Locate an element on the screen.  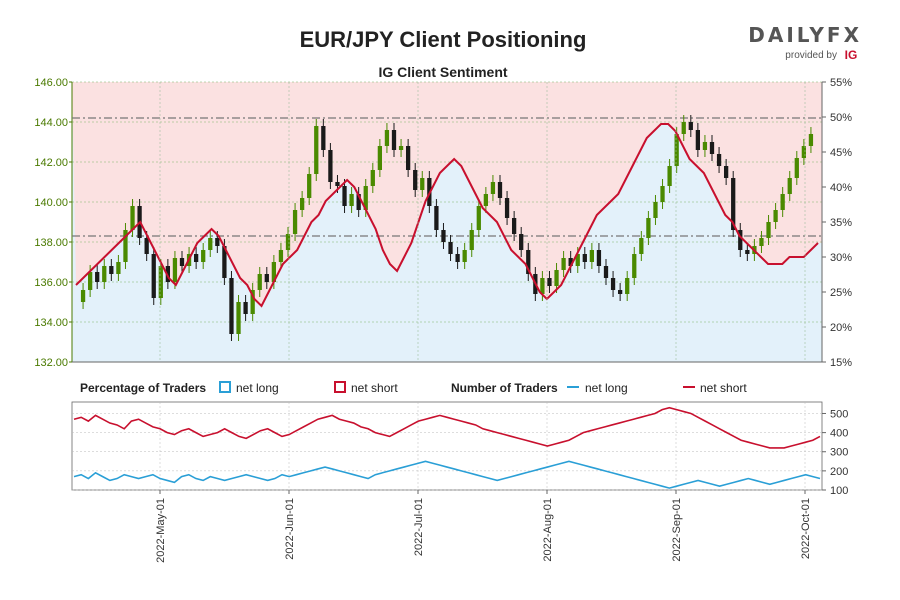
right-tick-label: 25% is located at coordinates (841, 293).